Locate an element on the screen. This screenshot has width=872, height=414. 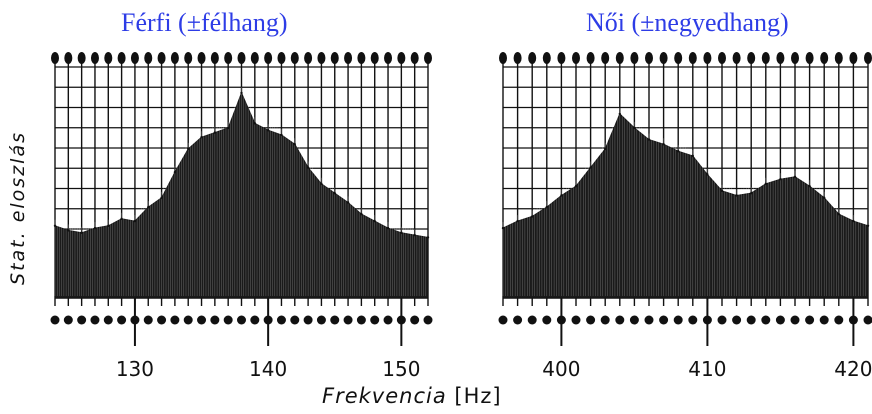
chart-title-male: Férfi (±félhang) is located at coordinates (204, 22).